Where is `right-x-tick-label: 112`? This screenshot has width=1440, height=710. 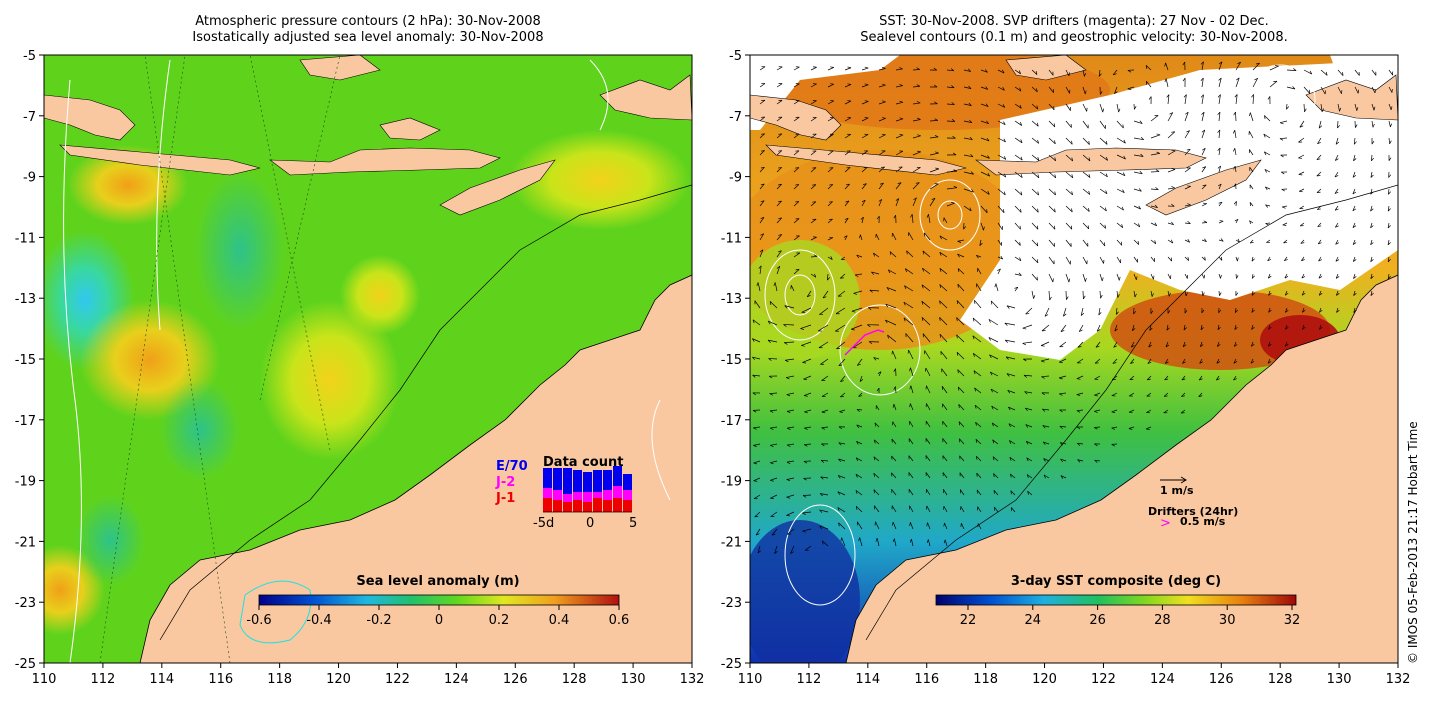
right-x-tick-label: 112 is located at coordinates (808, 679).